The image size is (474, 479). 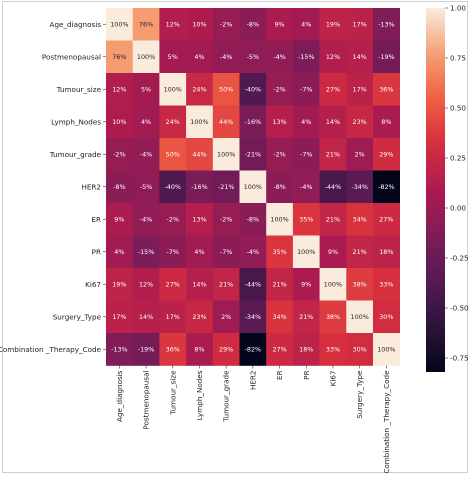 What do you see at coordinates (386, 219) in the screenshot?
I see `cell-annotation-6-10: 27%` at bounding box center [386, 219].